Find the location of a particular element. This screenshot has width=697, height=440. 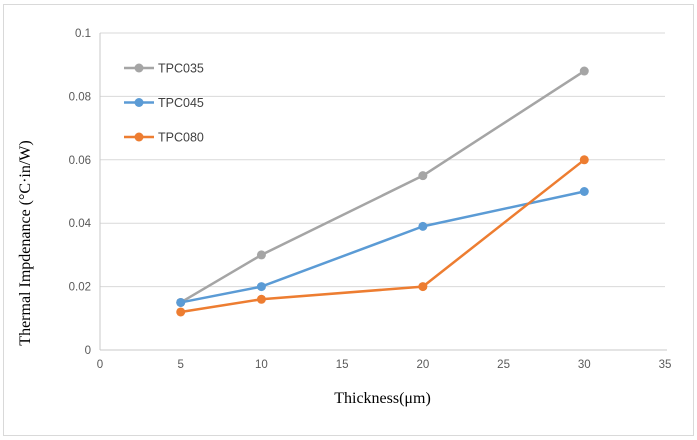

x-tick-label: 30 is located at coordinates (584, 365).